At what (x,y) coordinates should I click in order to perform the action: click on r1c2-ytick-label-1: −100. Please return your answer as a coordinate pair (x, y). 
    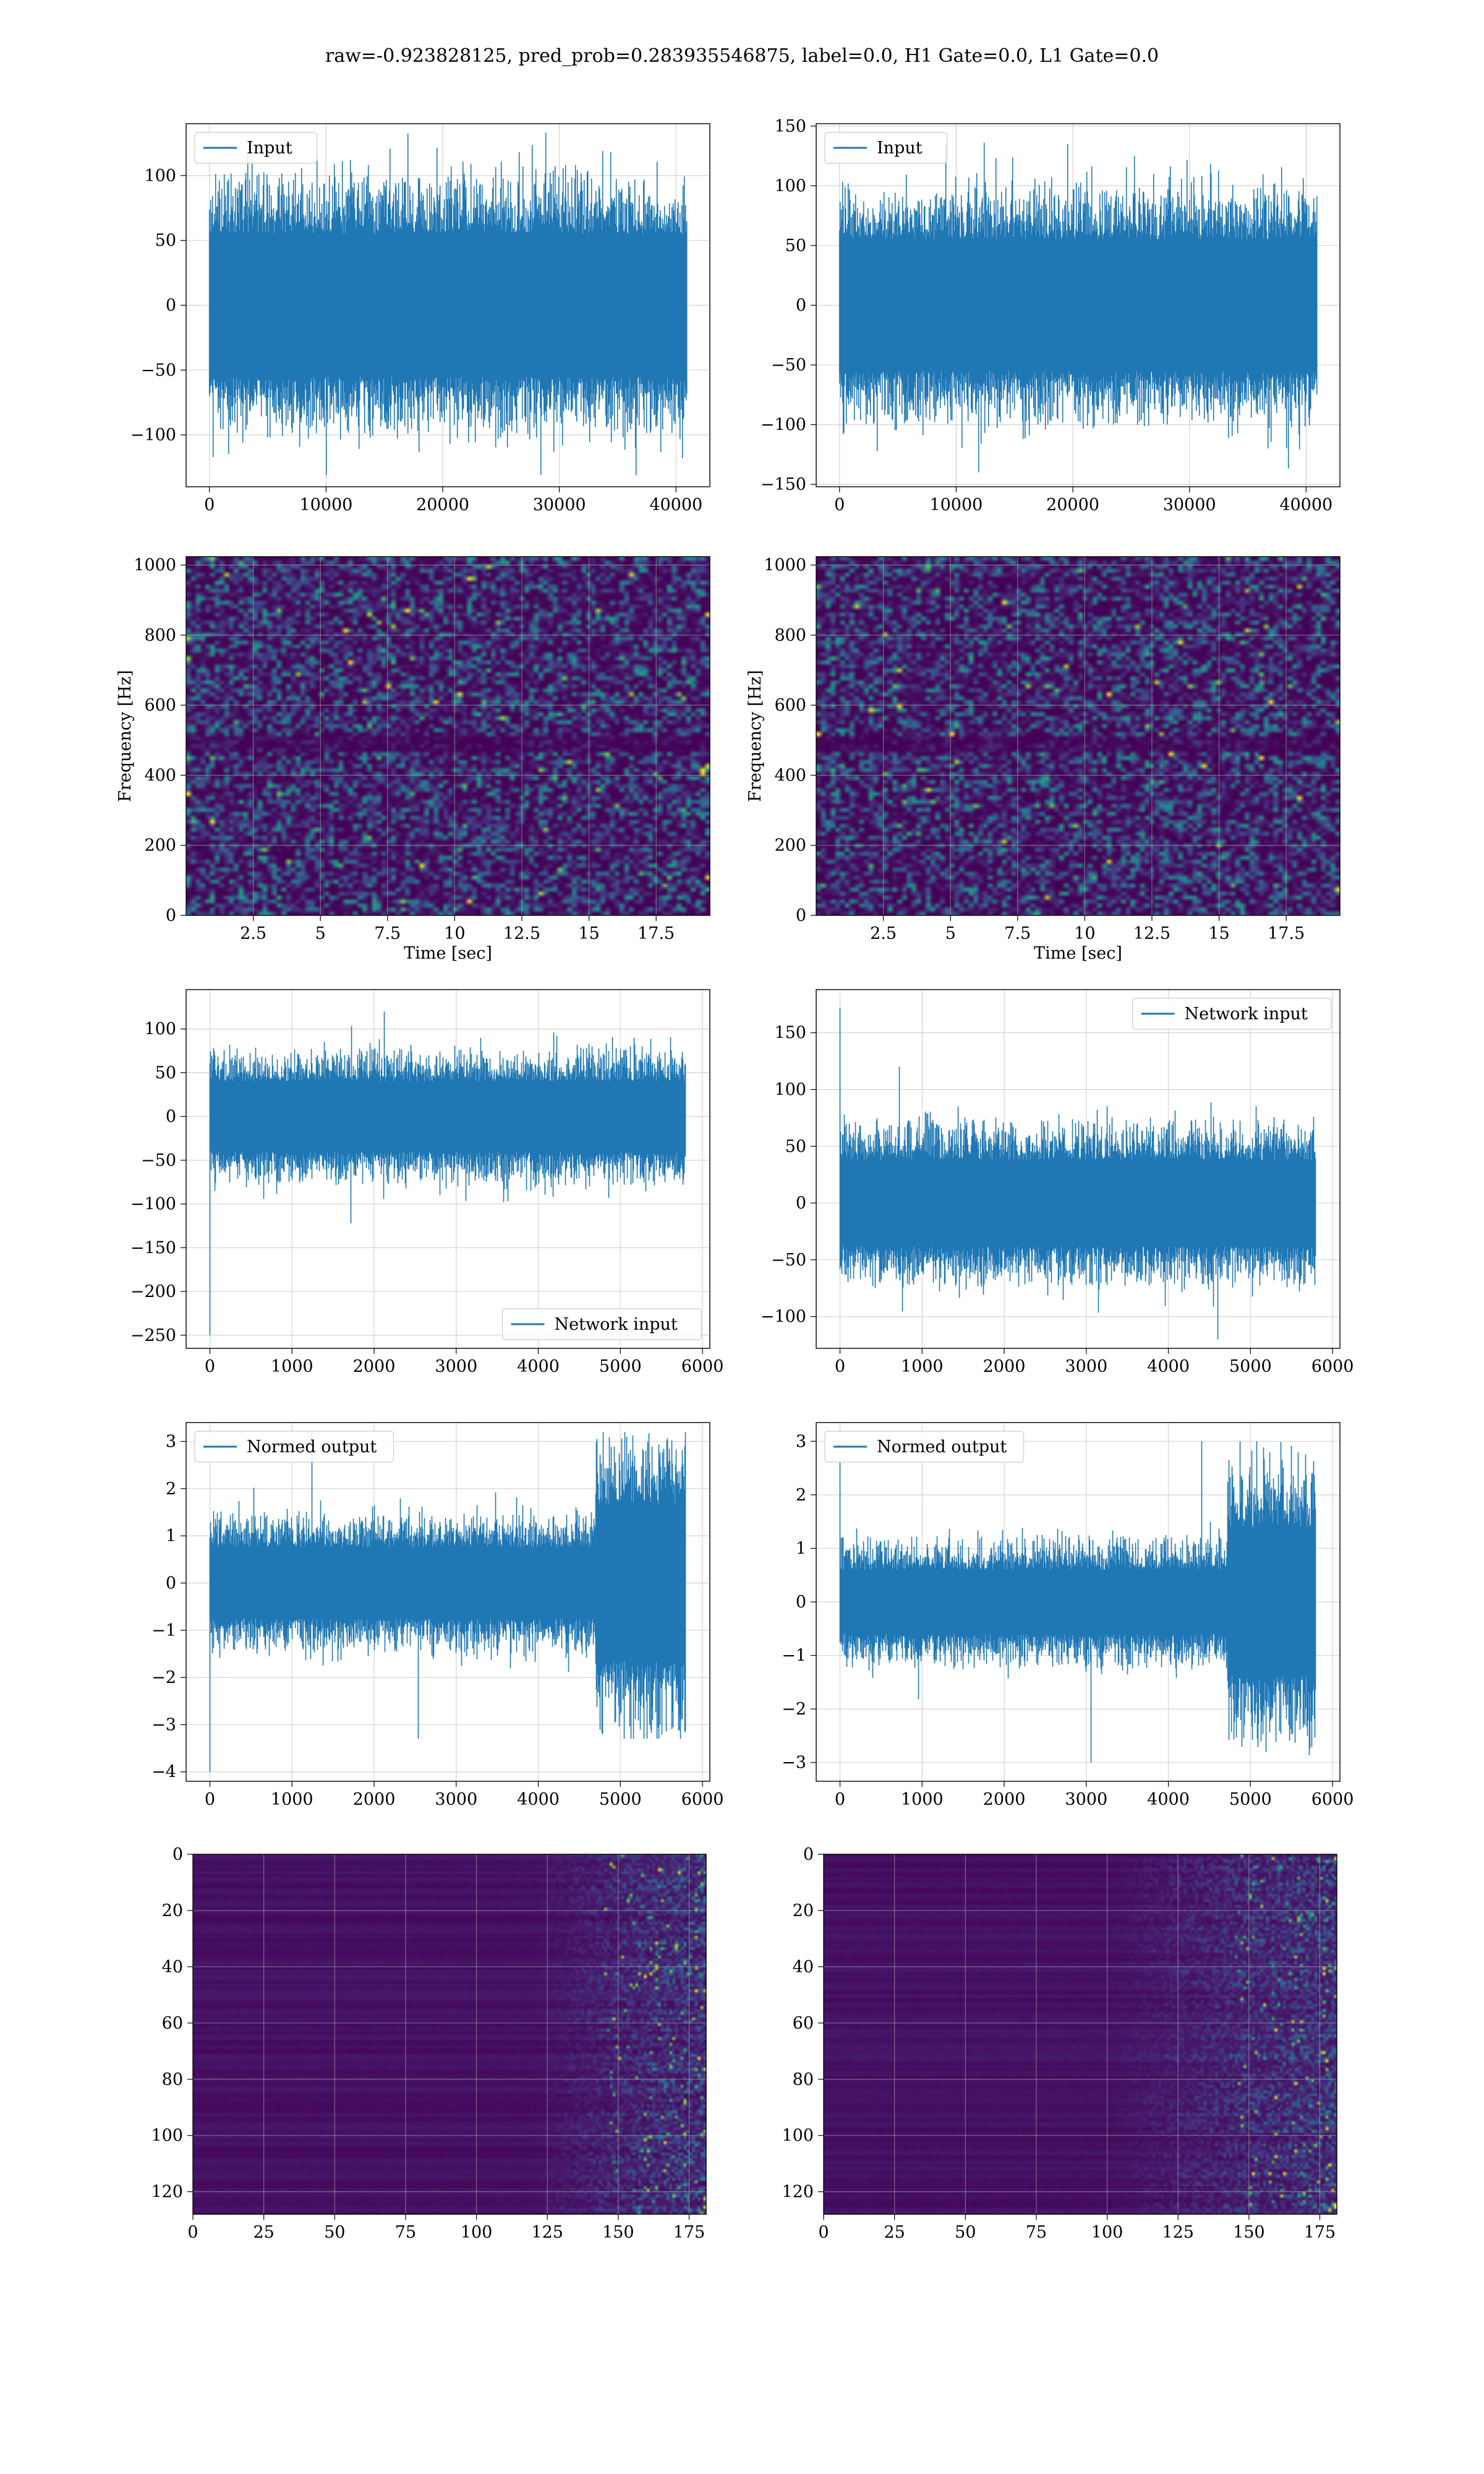
    Looking at the image, I should click on (783, 425).